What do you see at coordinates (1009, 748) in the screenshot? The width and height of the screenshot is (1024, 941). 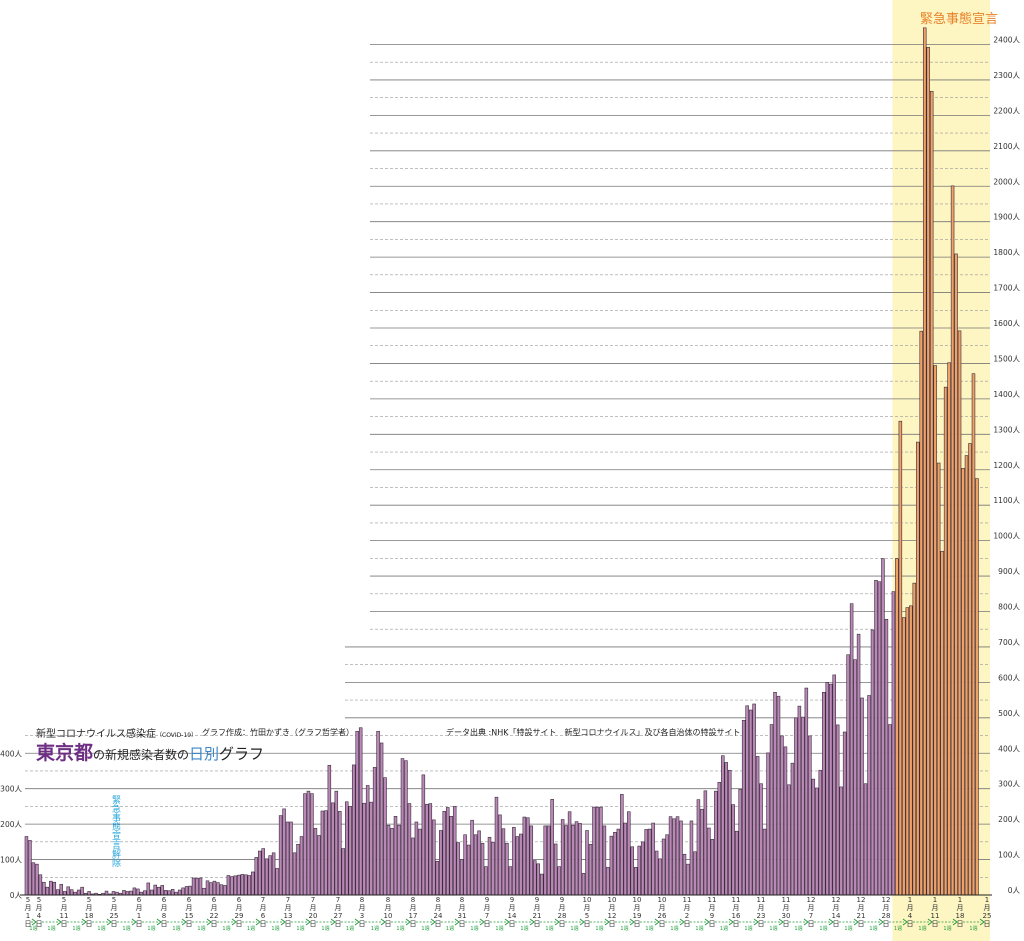 I see `y-tick-label-right: 400人` at bounding box center [1009, 748].